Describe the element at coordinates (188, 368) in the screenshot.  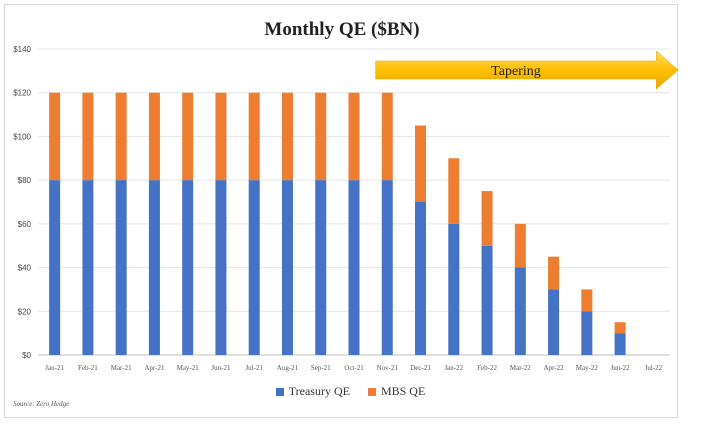
I see `x-tick-label: May-21` at that location.